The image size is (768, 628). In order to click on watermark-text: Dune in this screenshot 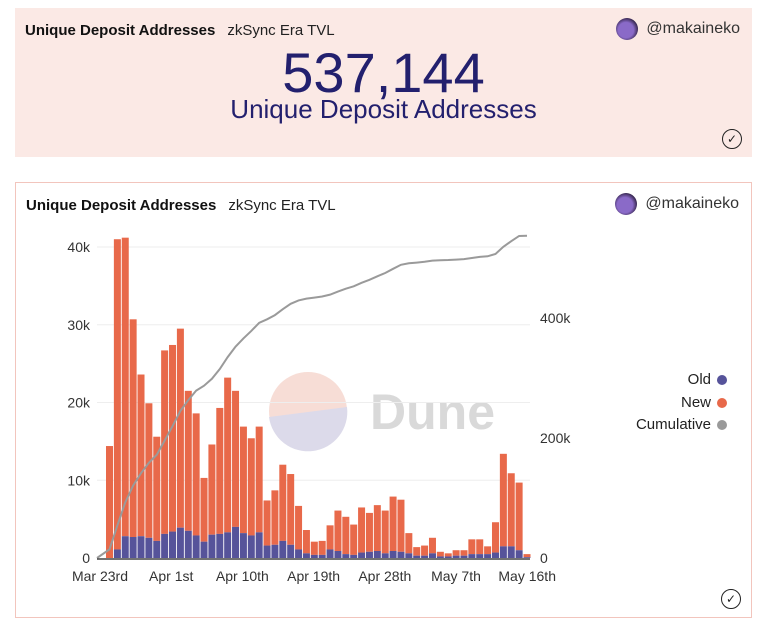, I will do `click(432, 412)`.